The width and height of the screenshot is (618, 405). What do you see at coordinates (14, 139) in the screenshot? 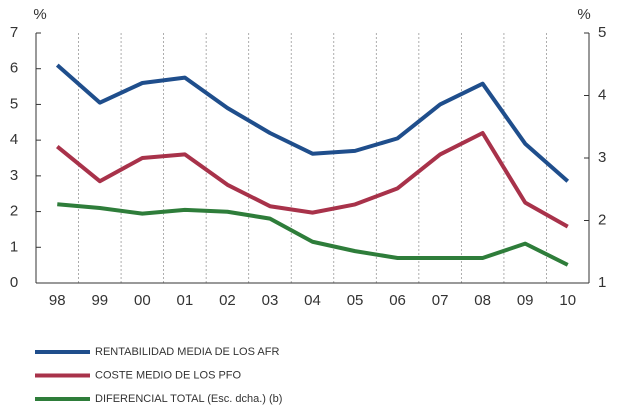
I see `y-tick-label: 4` at bounding box center [14, 139].